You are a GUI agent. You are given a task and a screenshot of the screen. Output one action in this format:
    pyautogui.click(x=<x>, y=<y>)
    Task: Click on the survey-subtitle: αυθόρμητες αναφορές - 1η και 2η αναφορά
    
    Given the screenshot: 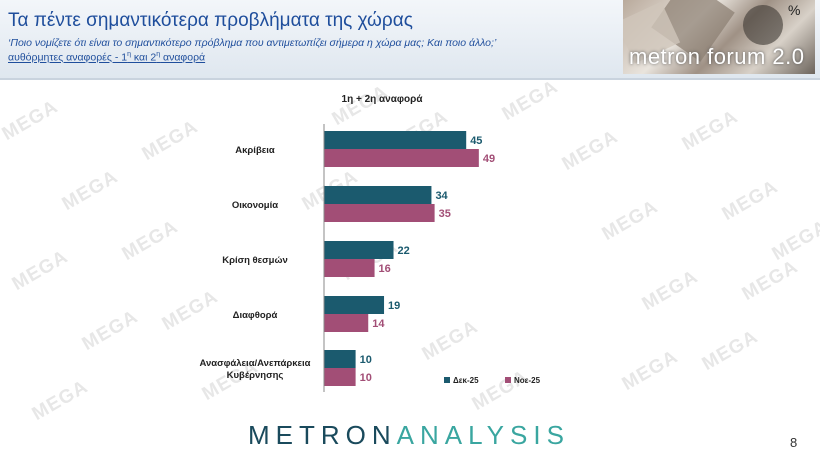 What is the action you would take?
    pyautogui.click(x=106, y=57)
    